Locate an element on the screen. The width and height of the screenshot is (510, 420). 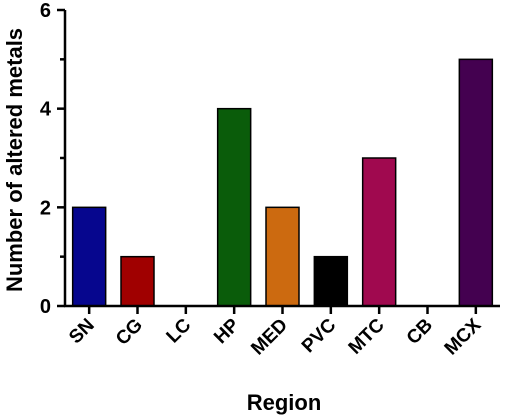
y-tick-label: 2 is located at coordinates (45, 208).